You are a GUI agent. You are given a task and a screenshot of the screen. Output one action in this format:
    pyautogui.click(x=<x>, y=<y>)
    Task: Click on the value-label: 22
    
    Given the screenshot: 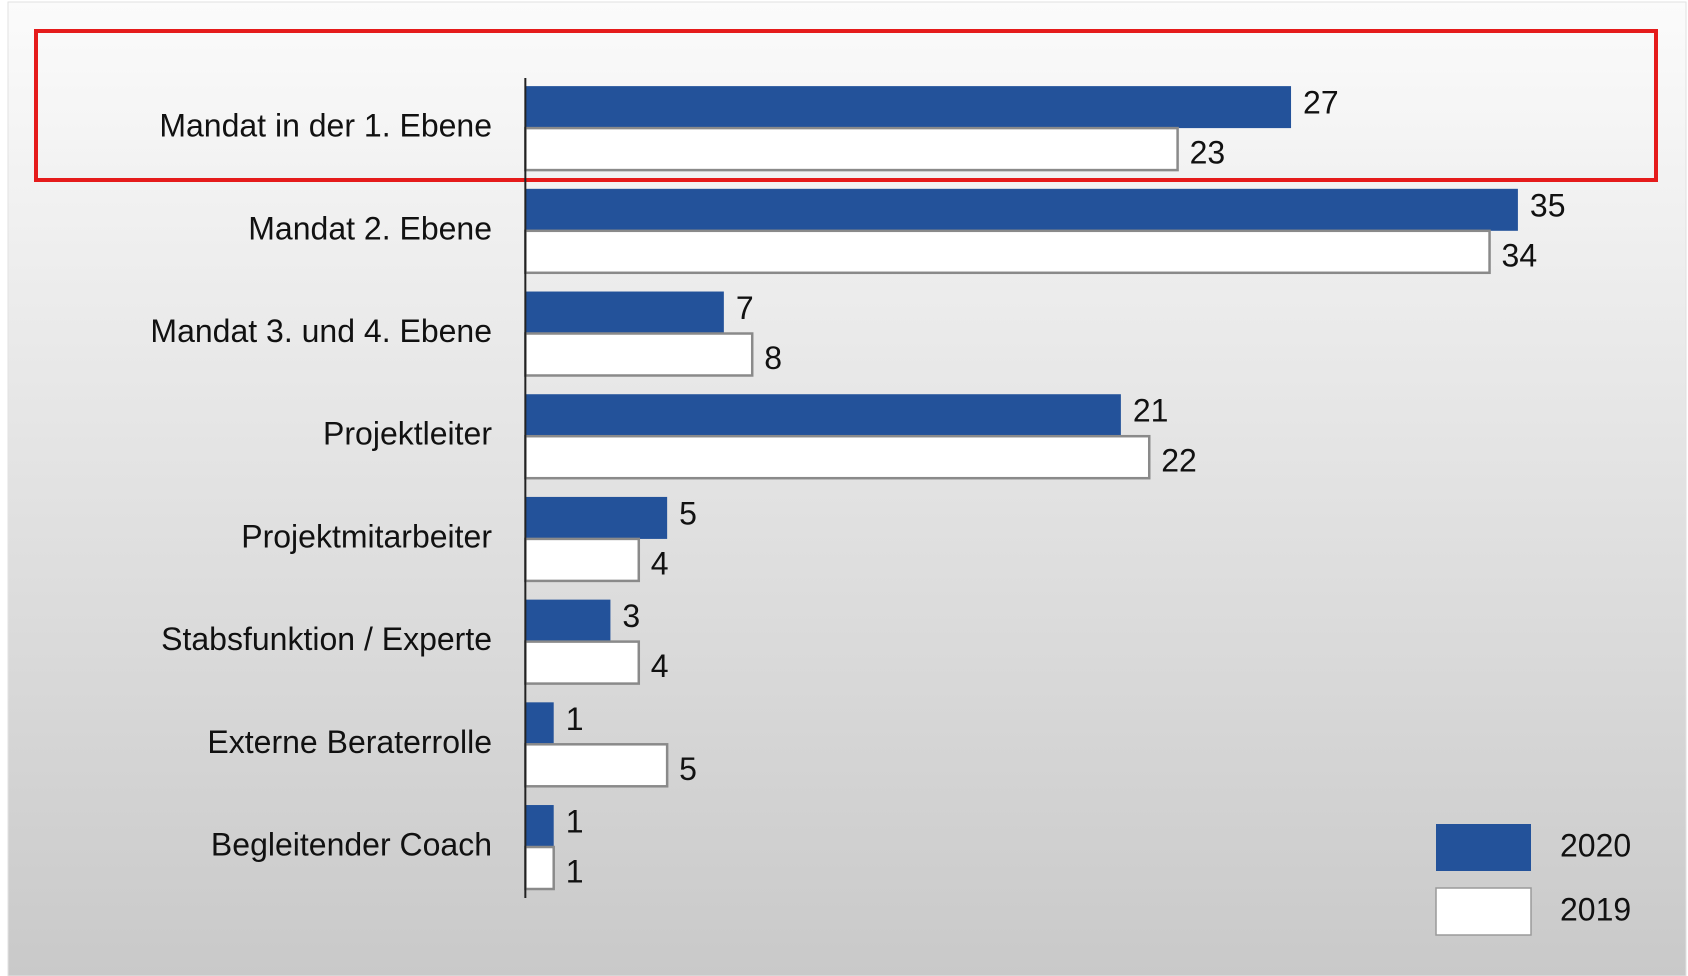 What is the action you would take?
    pyautogui.click(x=1179, y=461)
    